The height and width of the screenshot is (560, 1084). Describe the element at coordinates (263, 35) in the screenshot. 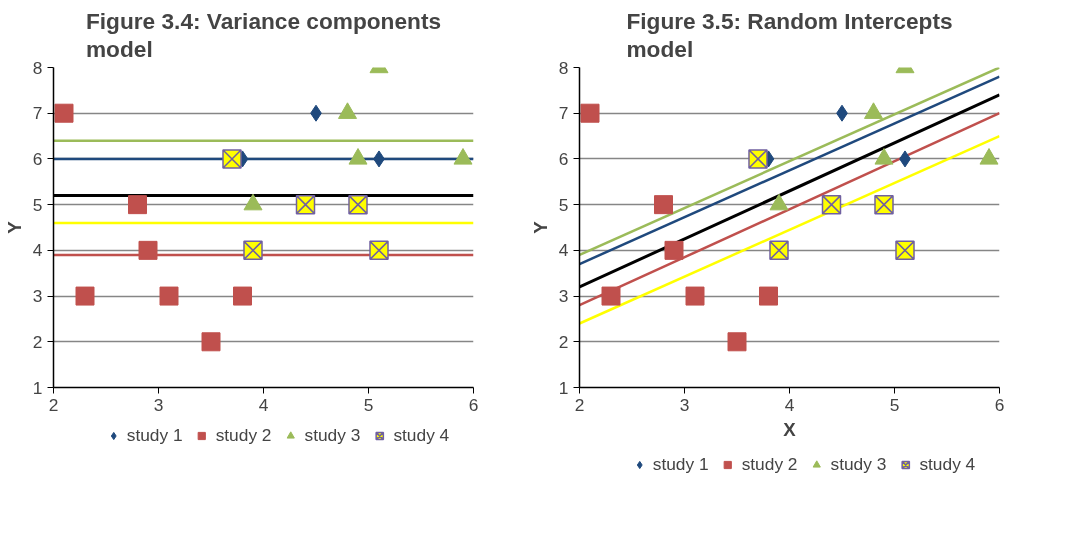

I see `chart-title: Figure 3.4: Variance components model` at that location.